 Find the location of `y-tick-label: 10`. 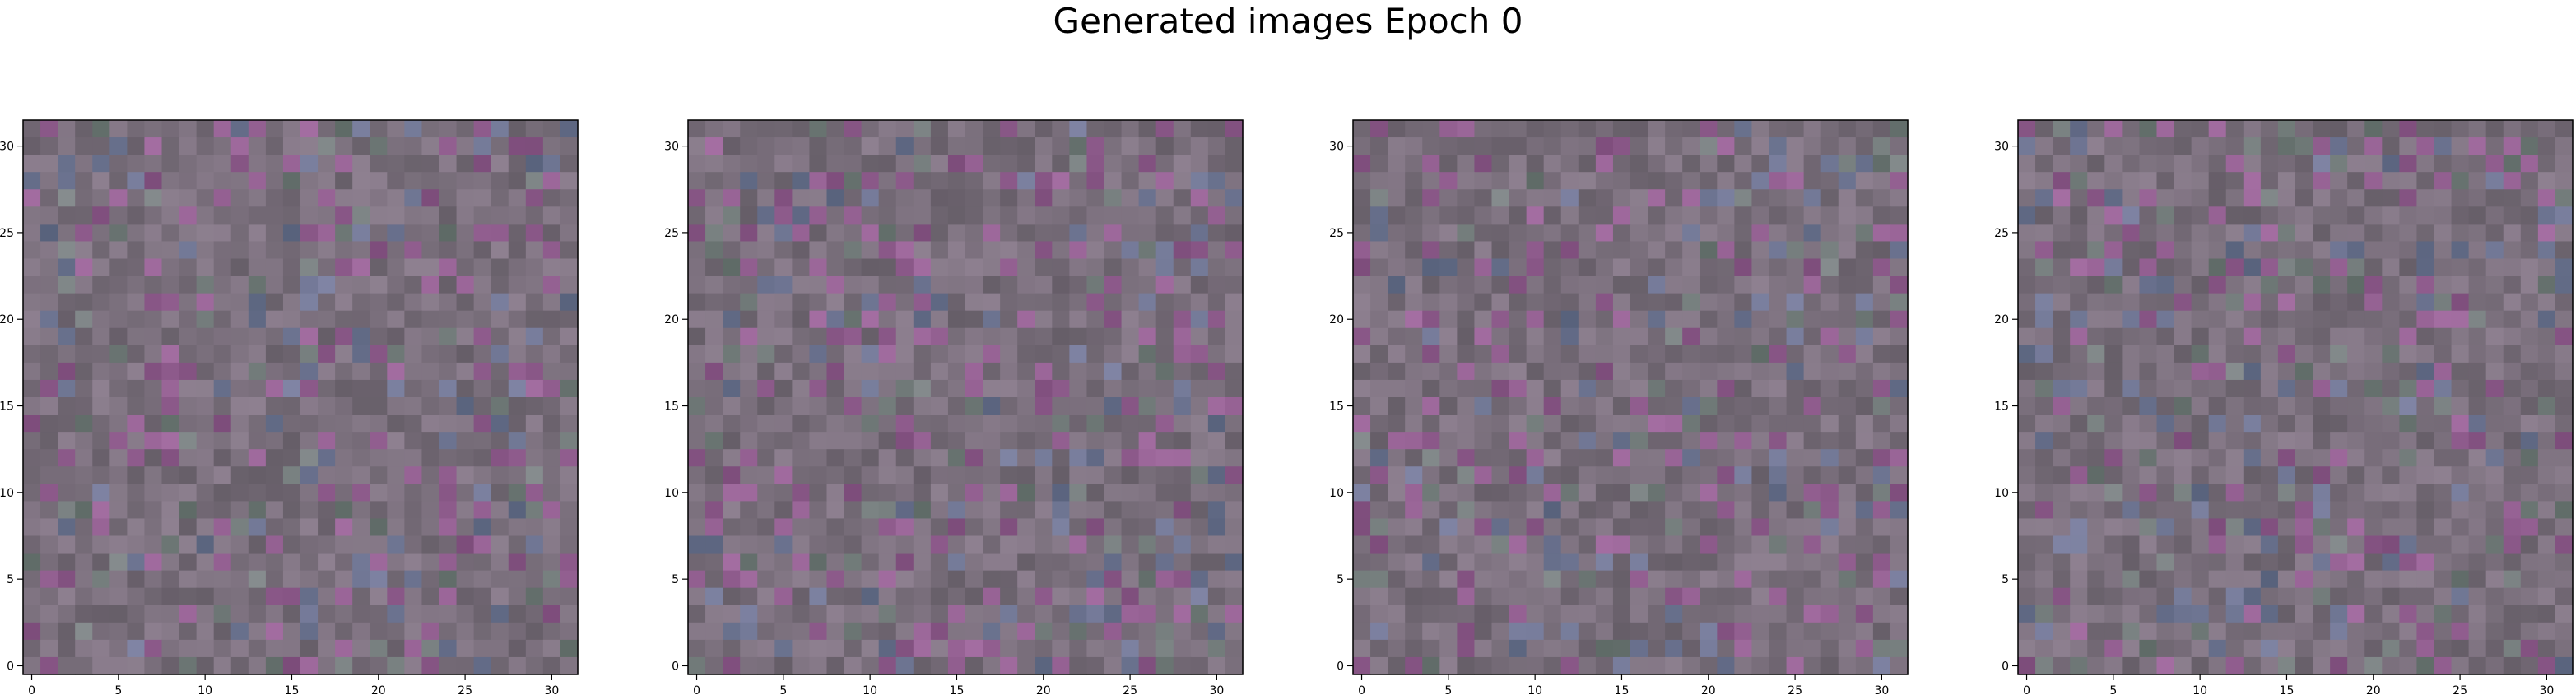

y-tick-label: 10 is located at coordinates (1336, 493).